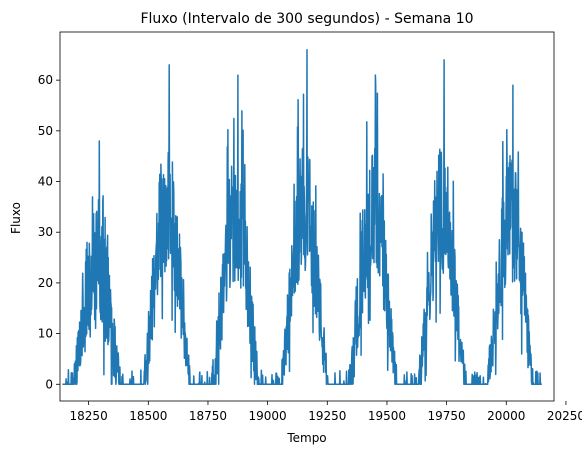  Describe the element at coordinates (148, 416) in the screenshot. I see `x-tick-label: 18500` at that location.